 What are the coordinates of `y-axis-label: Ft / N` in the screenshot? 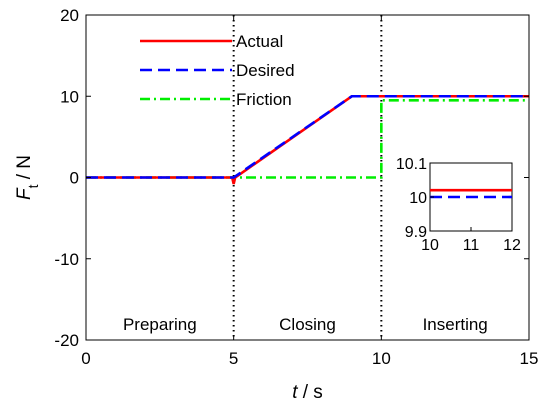 It's located at (27, 177).